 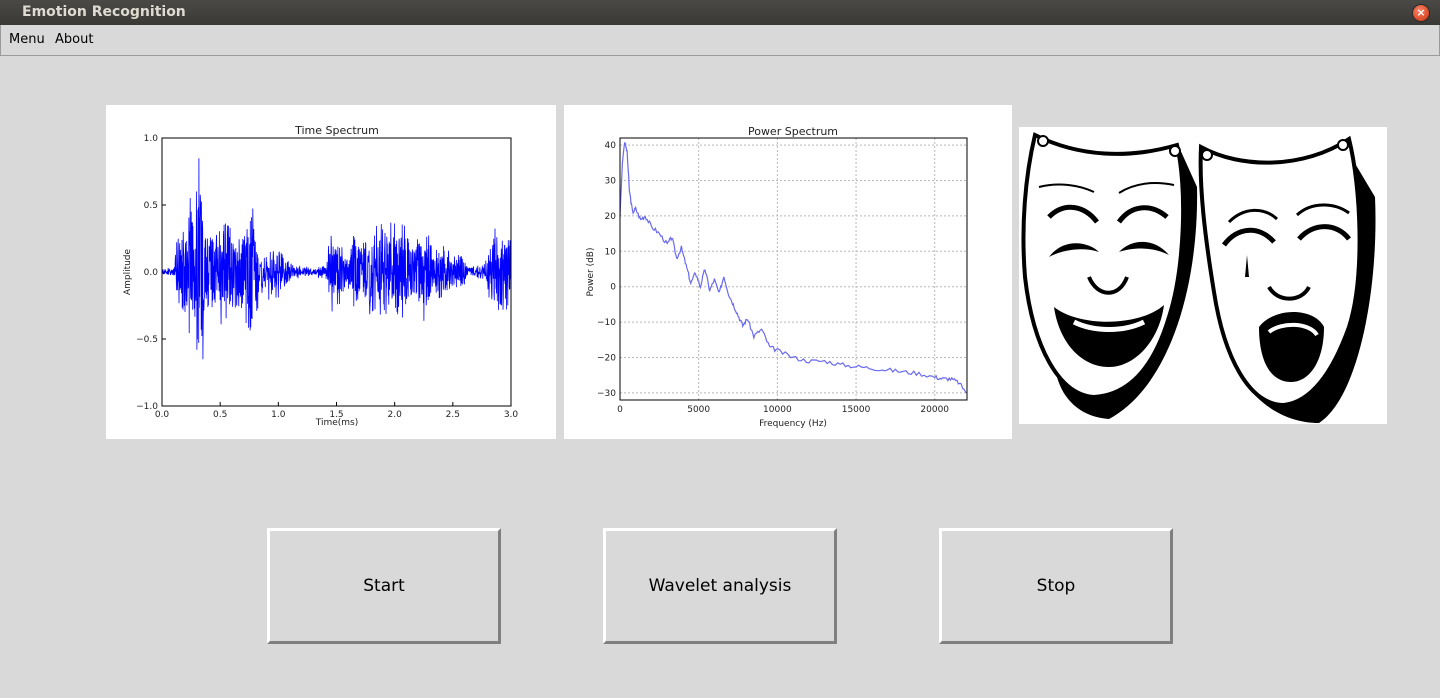 What do you see at coordinates (147, 340) in the screenshot?
I see `time-ytick-label: −0.5` at bounding box center [147, 340].